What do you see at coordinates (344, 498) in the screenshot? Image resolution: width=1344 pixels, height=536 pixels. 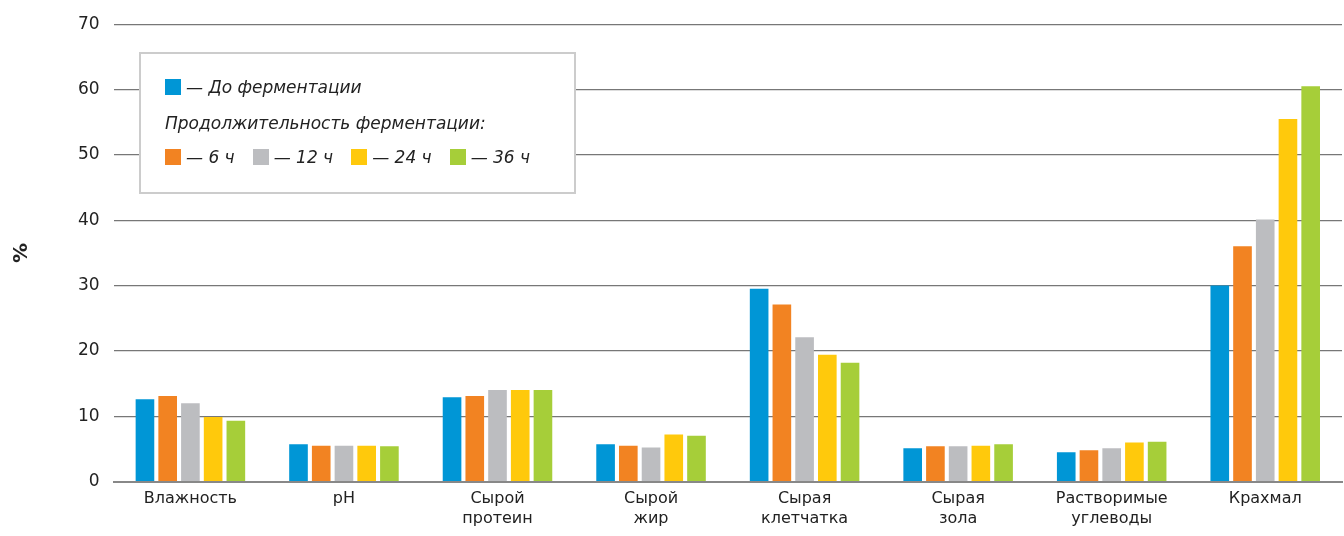 I see `x-tick-label: pH` at bounding box center [344, 498].